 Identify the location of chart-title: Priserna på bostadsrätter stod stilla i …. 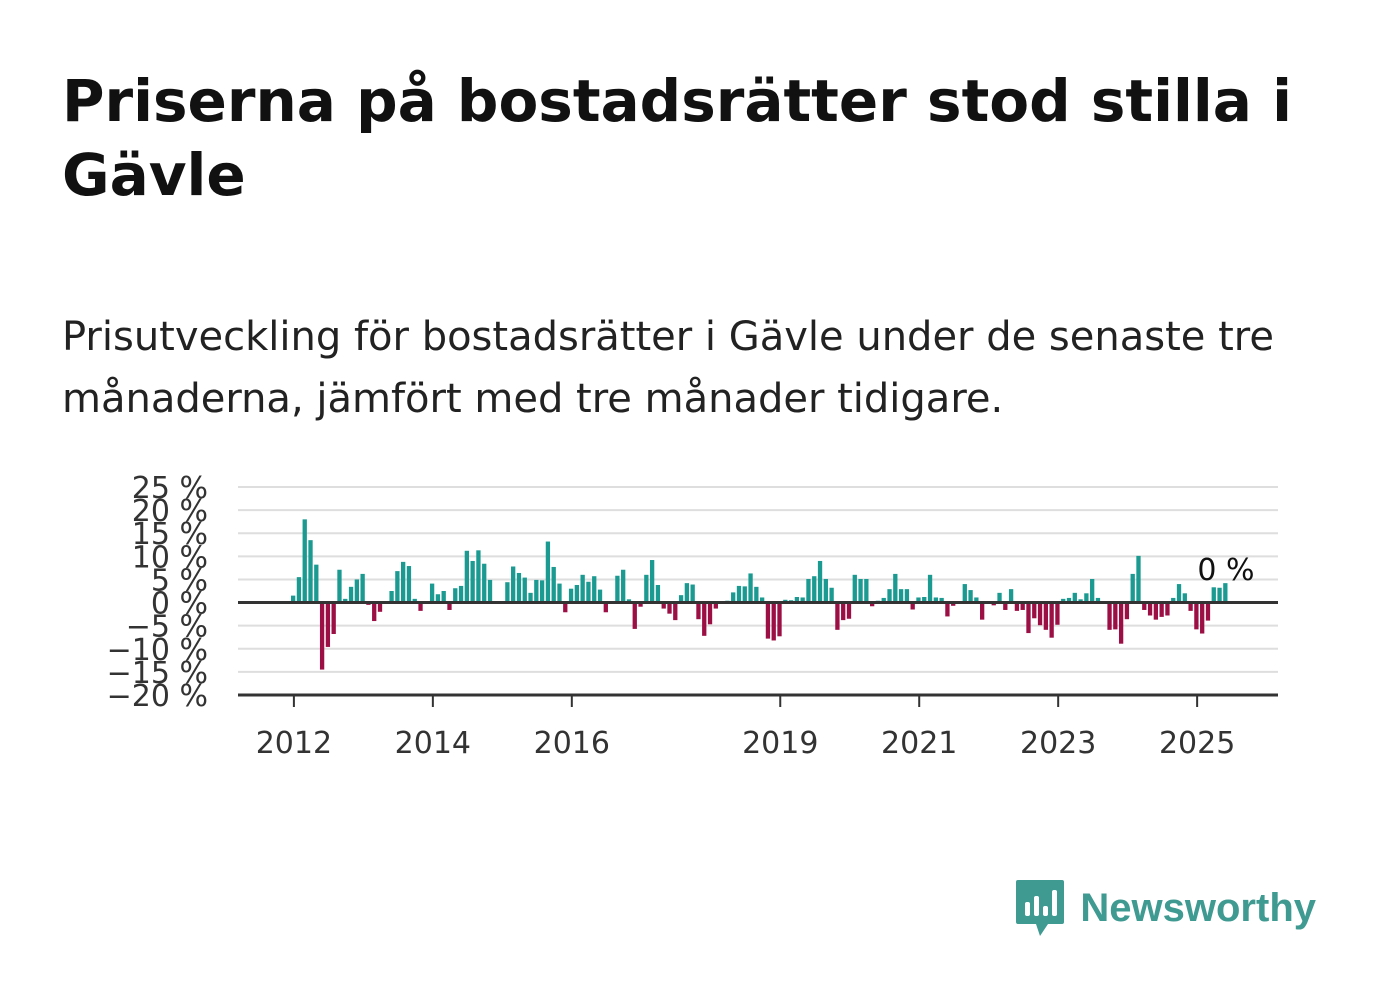
(677, 138).